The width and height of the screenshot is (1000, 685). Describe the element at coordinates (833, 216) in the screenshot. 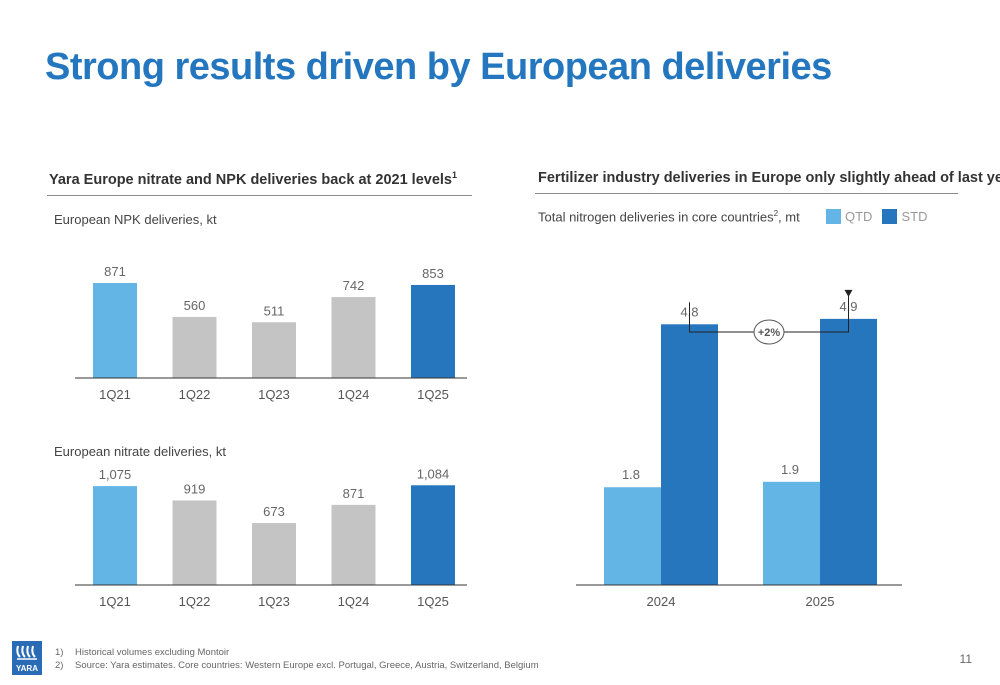

I see `legend-swatch-qtd` at that location.